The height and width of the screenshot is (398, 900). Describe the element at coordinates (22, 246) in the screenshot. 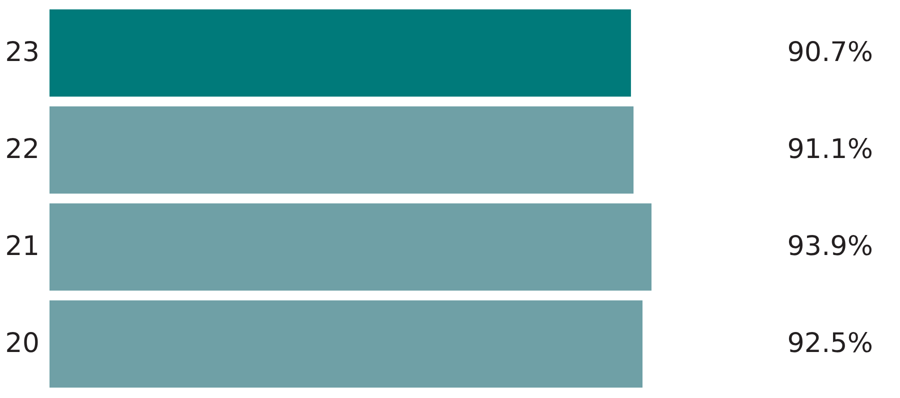

I see `y-tick-label: 21` at that location.